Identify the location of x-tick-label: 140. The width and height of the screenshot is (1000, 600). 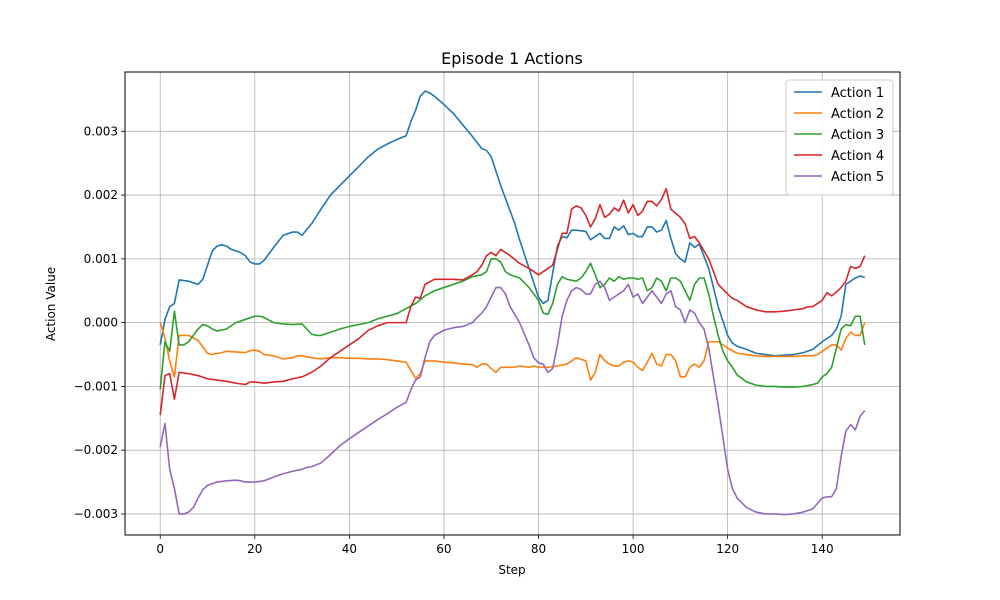
(822, 549).